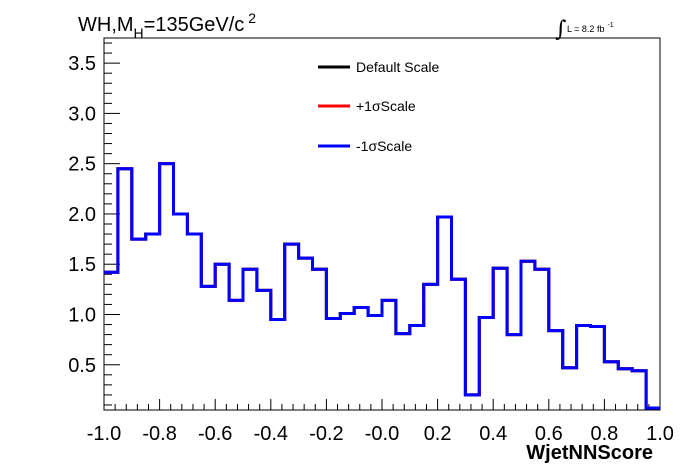 This screenshot has height=472, width=696. I want to click on x-tick-label: -1.0, so click(104, 434).